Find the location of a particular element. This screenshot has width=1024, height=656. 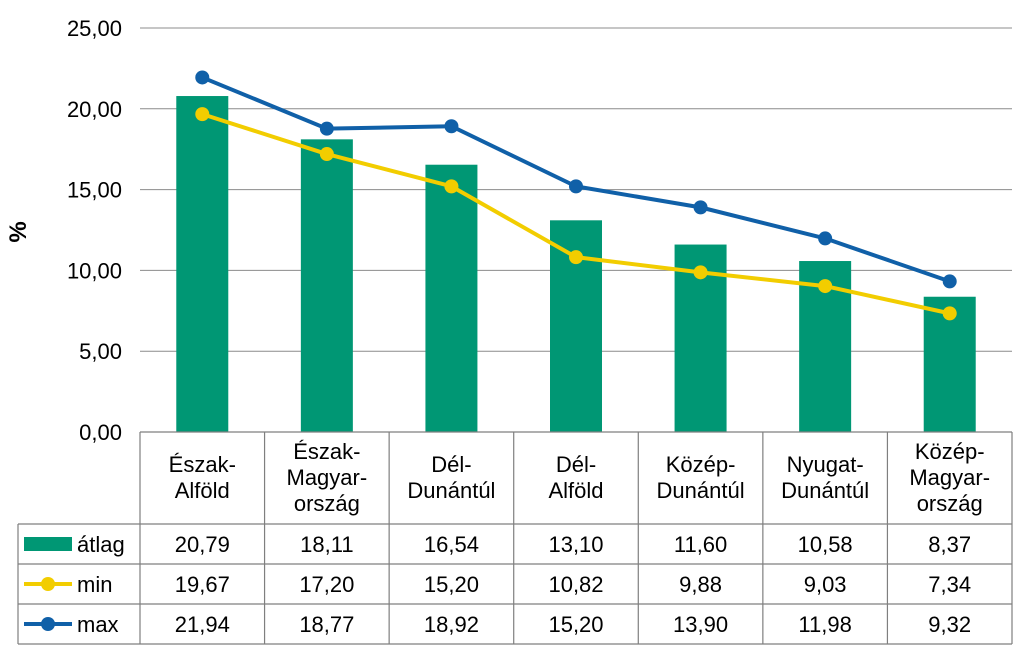

table-value: 11,60 is located at coordinates (700, 544).